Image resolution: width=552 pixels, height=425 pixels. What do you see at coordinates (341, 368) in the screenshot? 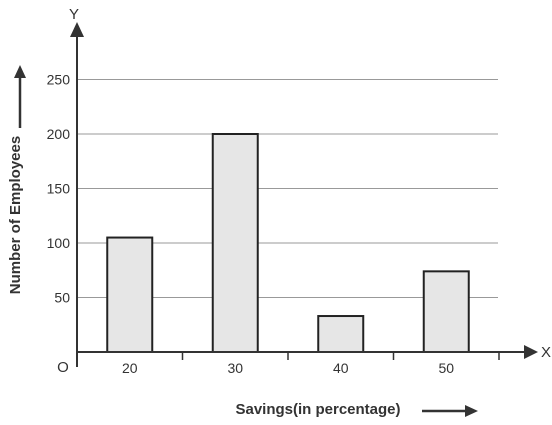
I see `x-tick-label: 40` at bounding box center [341, 368].